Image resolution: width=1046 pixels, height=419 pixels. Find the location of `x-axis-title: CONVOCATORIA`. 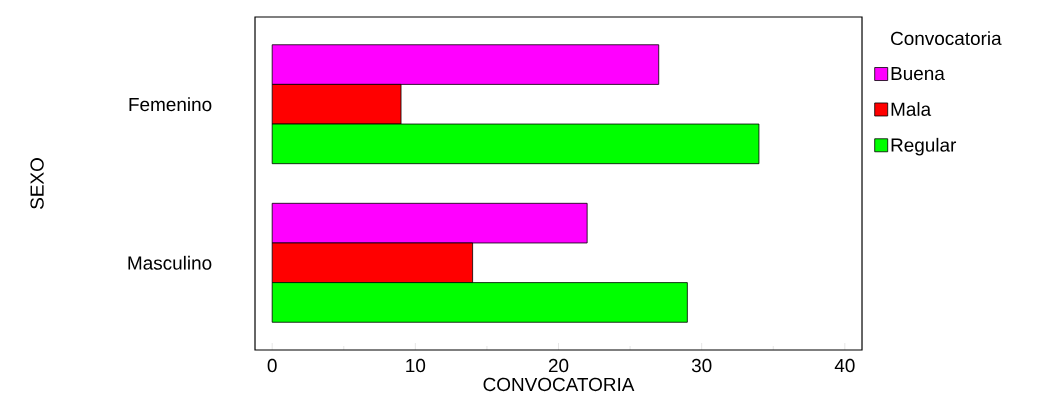

x-axis-title: CONVOCATORIA is located at coordinates (559, 384).